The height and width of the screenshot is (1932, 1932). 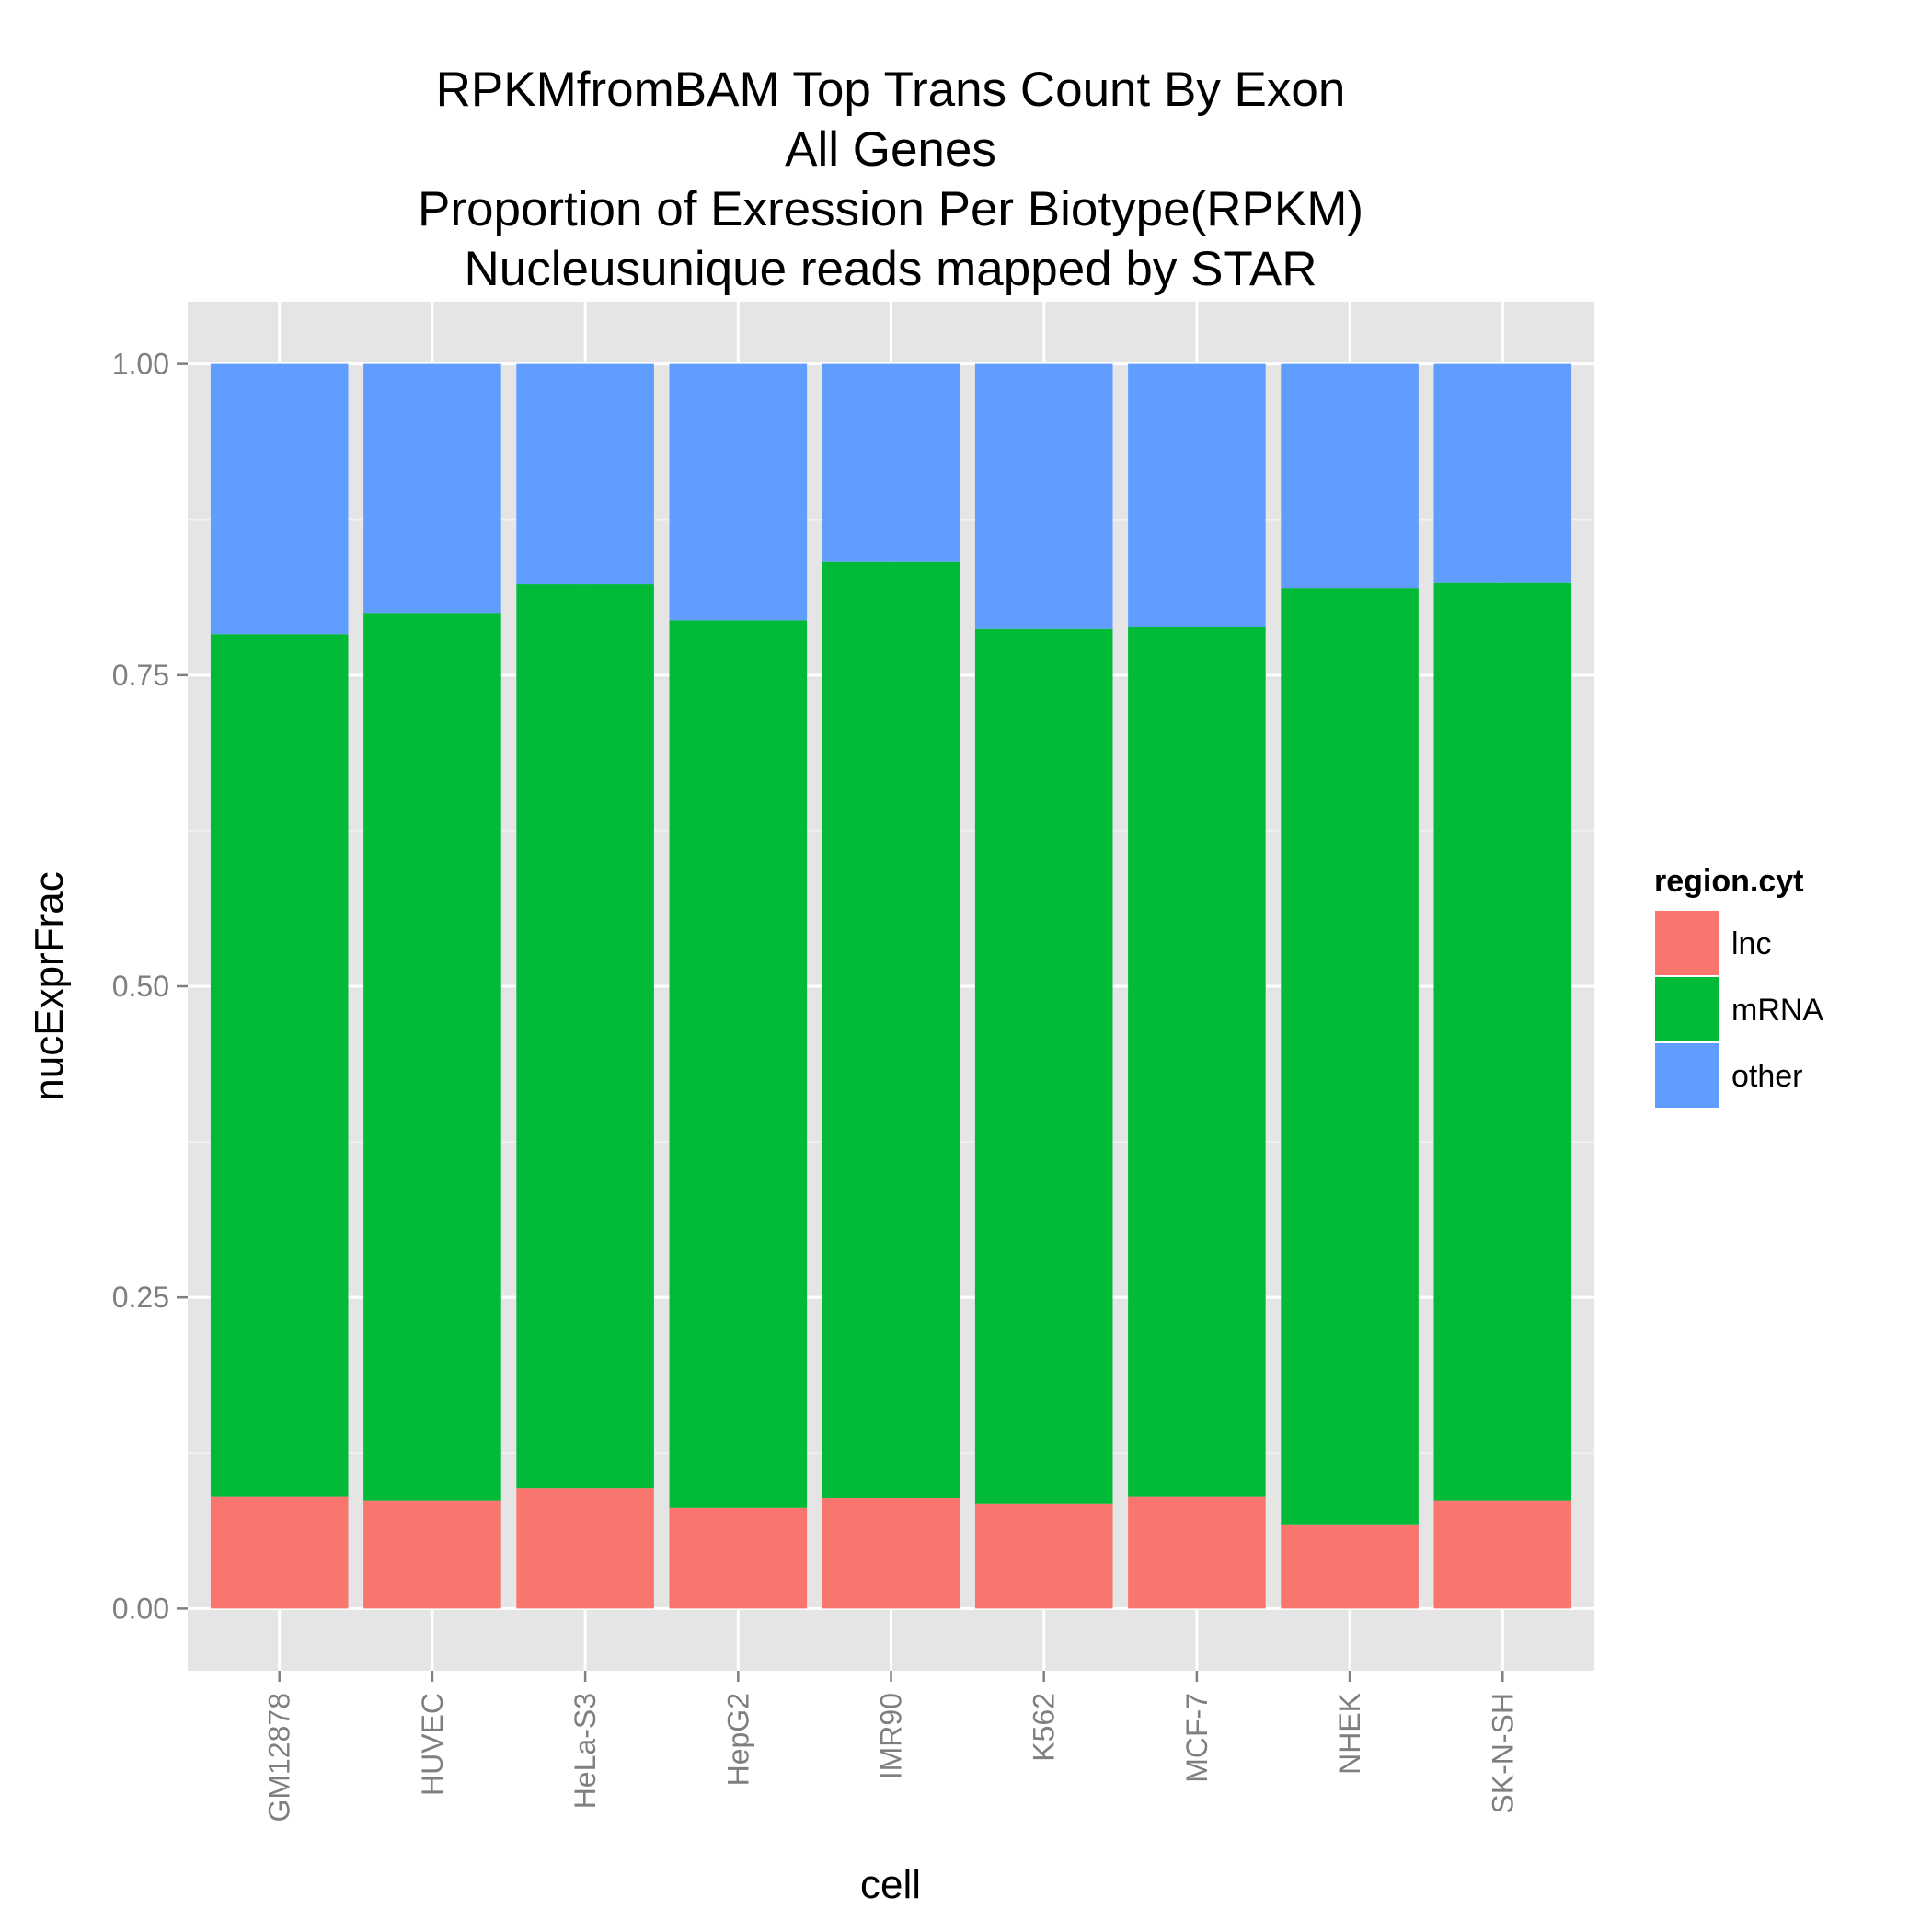 What do you see at coordinates (49, 985) in the screenshot?
I see `y-axis-title: nucExprFrac` at bounding box center [49, 985].